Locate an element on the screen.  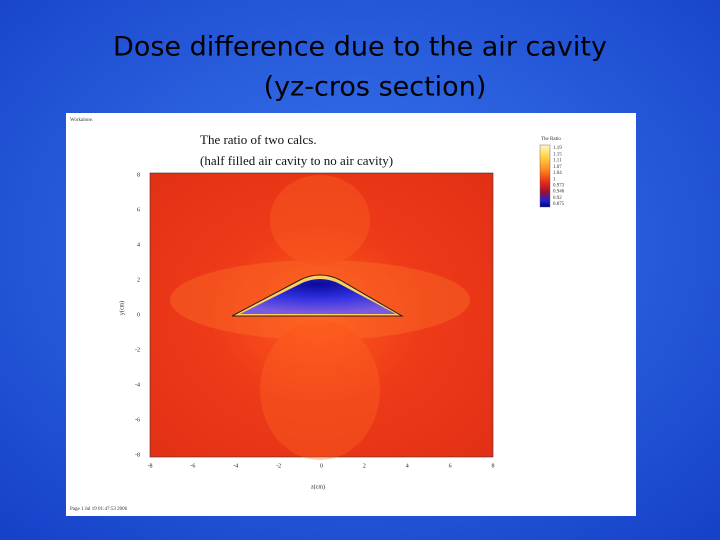
x-tick-label: 2 is located at coordinates (364, 466).